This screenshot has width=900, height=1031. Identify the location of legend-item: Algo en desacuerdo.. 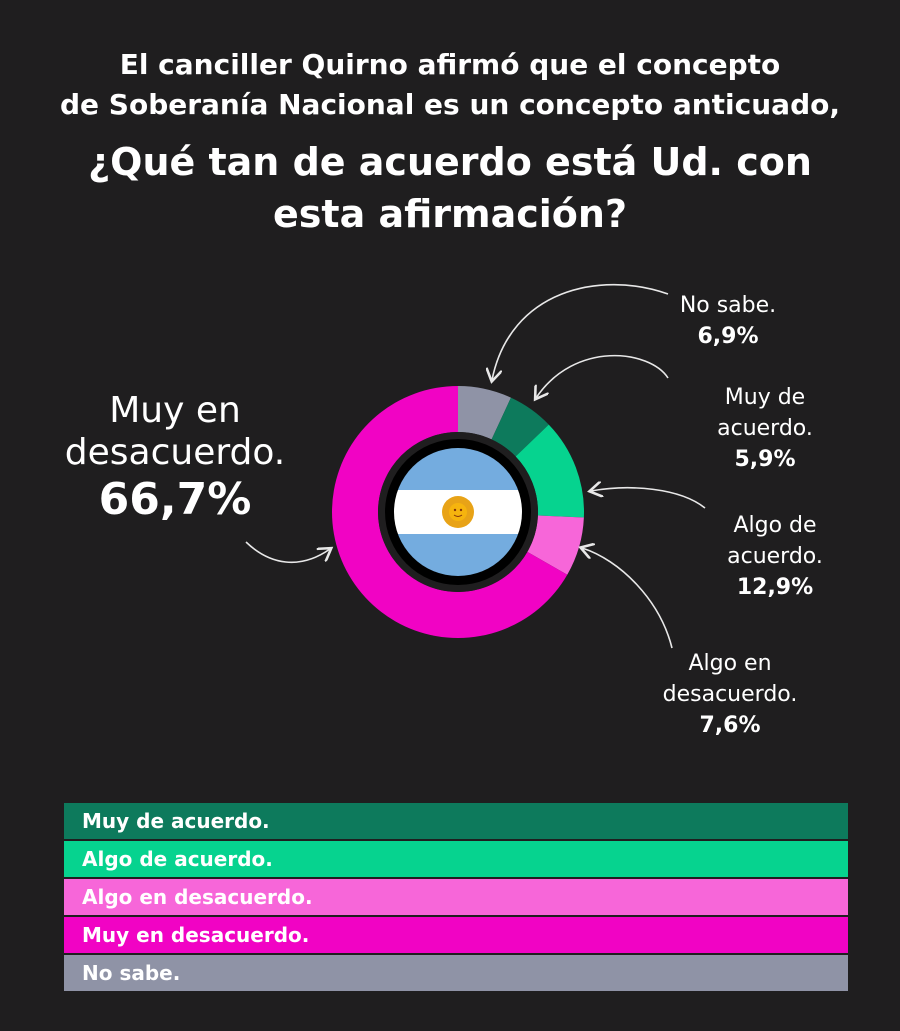
(456, 897).